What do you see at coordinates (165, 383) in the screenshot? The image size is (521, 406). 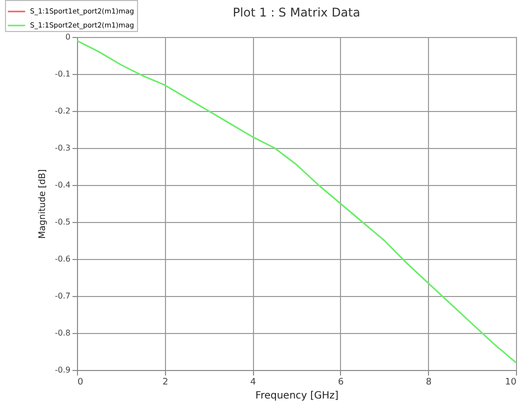 I see `x-tick-label: 2` at bounding box center [165, 383].